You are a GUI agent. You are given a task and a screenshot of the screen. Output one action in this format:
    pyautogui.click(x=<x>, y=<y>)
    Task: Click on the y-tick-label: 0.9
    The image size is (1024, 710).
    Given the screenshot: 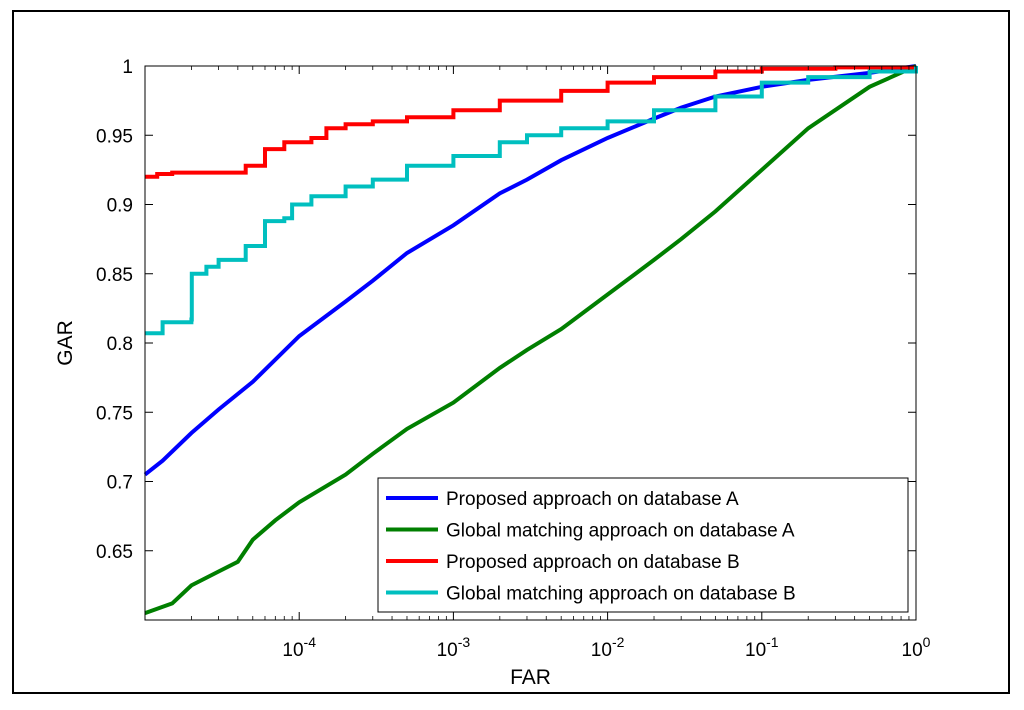 What is the action you would take?
    pyautogui.click(x=120, y=206)
    